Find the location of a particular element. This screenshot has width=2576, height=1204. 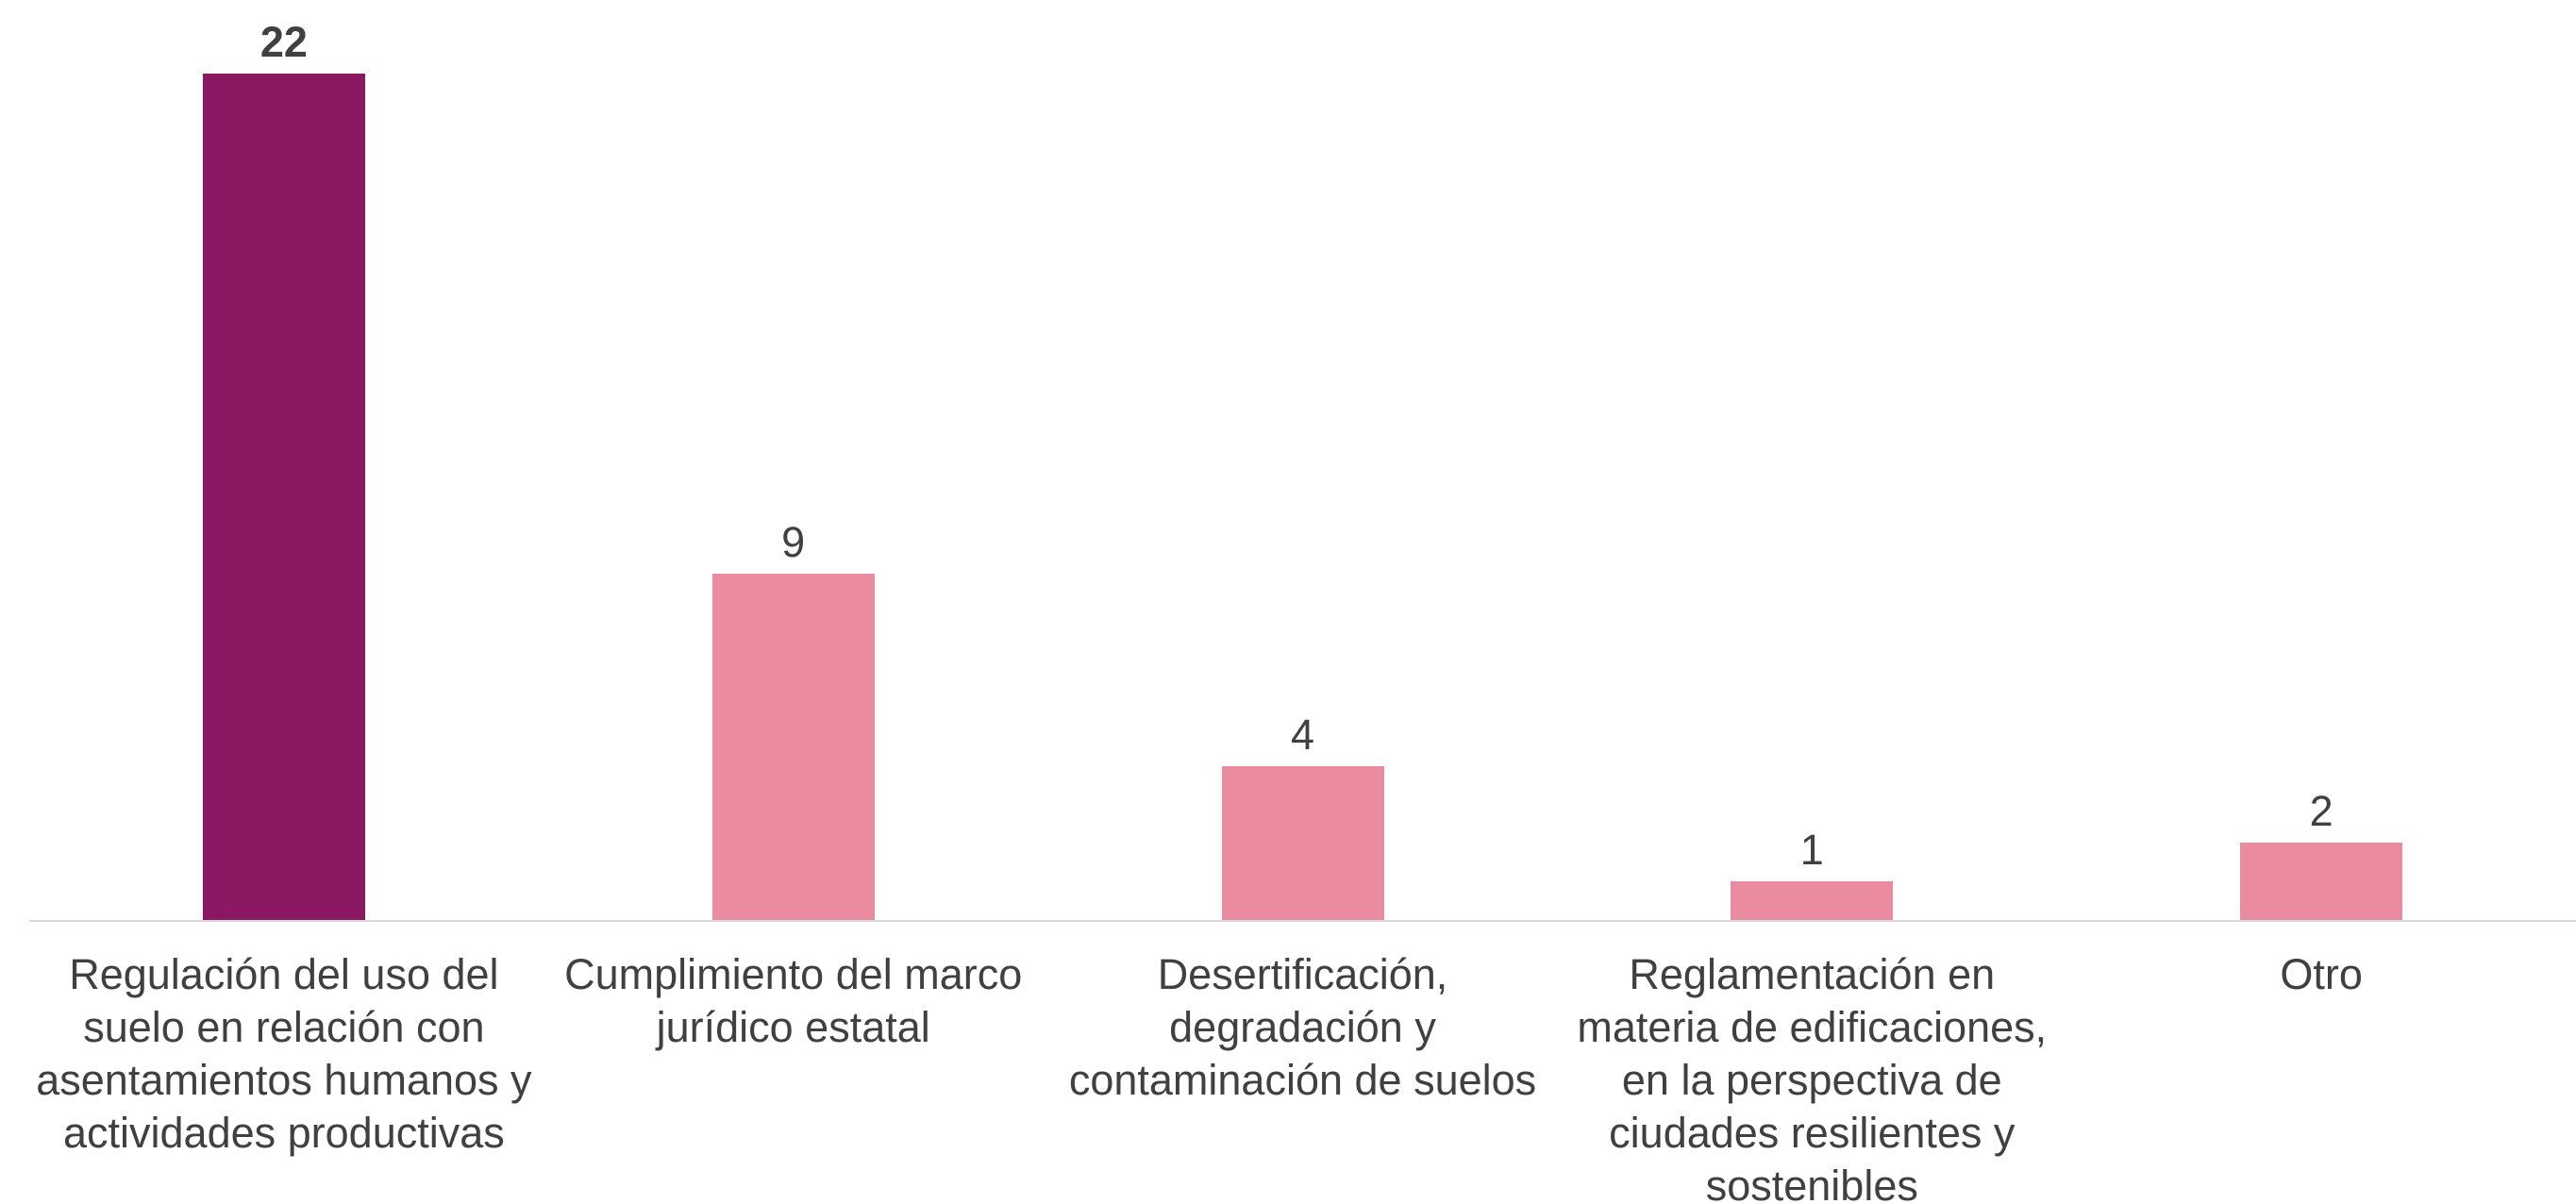

axis-line is located at coordinates (1302, 921).